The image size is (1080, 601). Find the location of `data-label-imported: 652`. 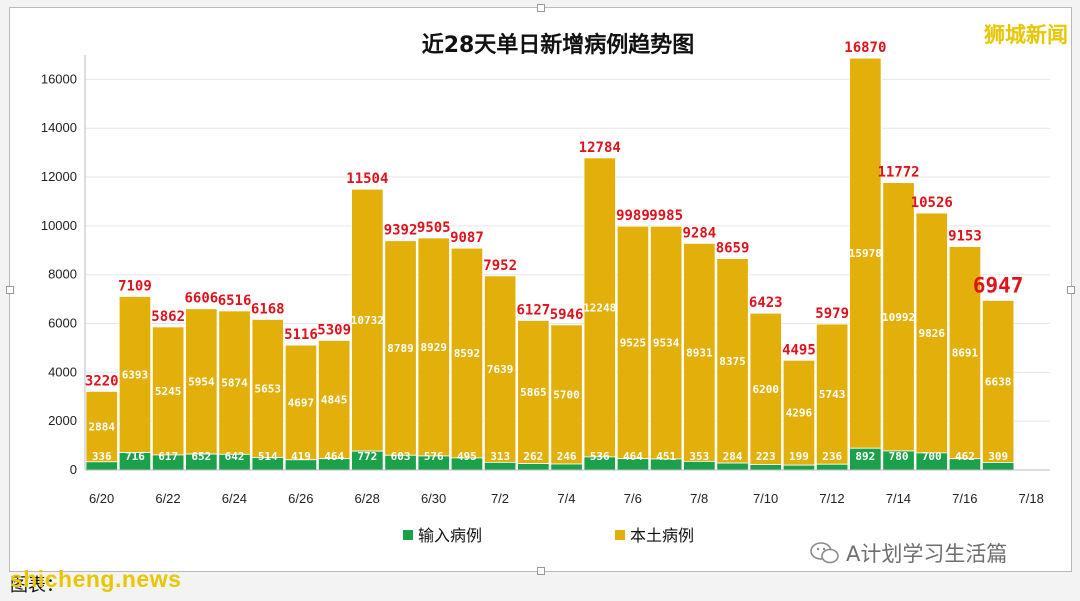

data-label-imported: 652 is located at coordinates (201, 456).